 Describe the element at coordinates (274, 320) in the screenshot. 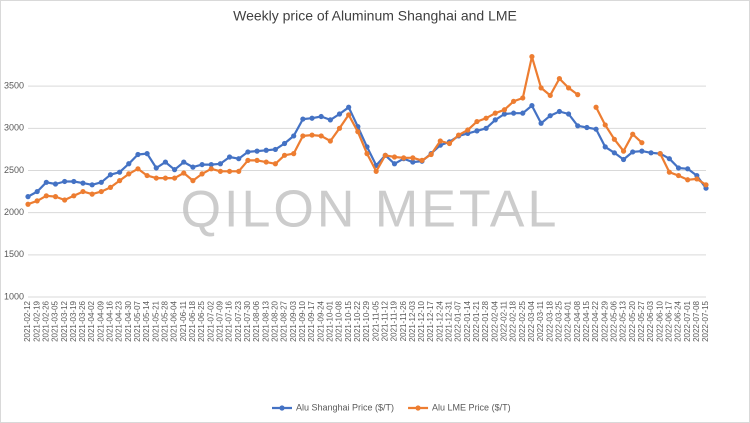

I see `x-tick-label: 2021-08-20` at that location.